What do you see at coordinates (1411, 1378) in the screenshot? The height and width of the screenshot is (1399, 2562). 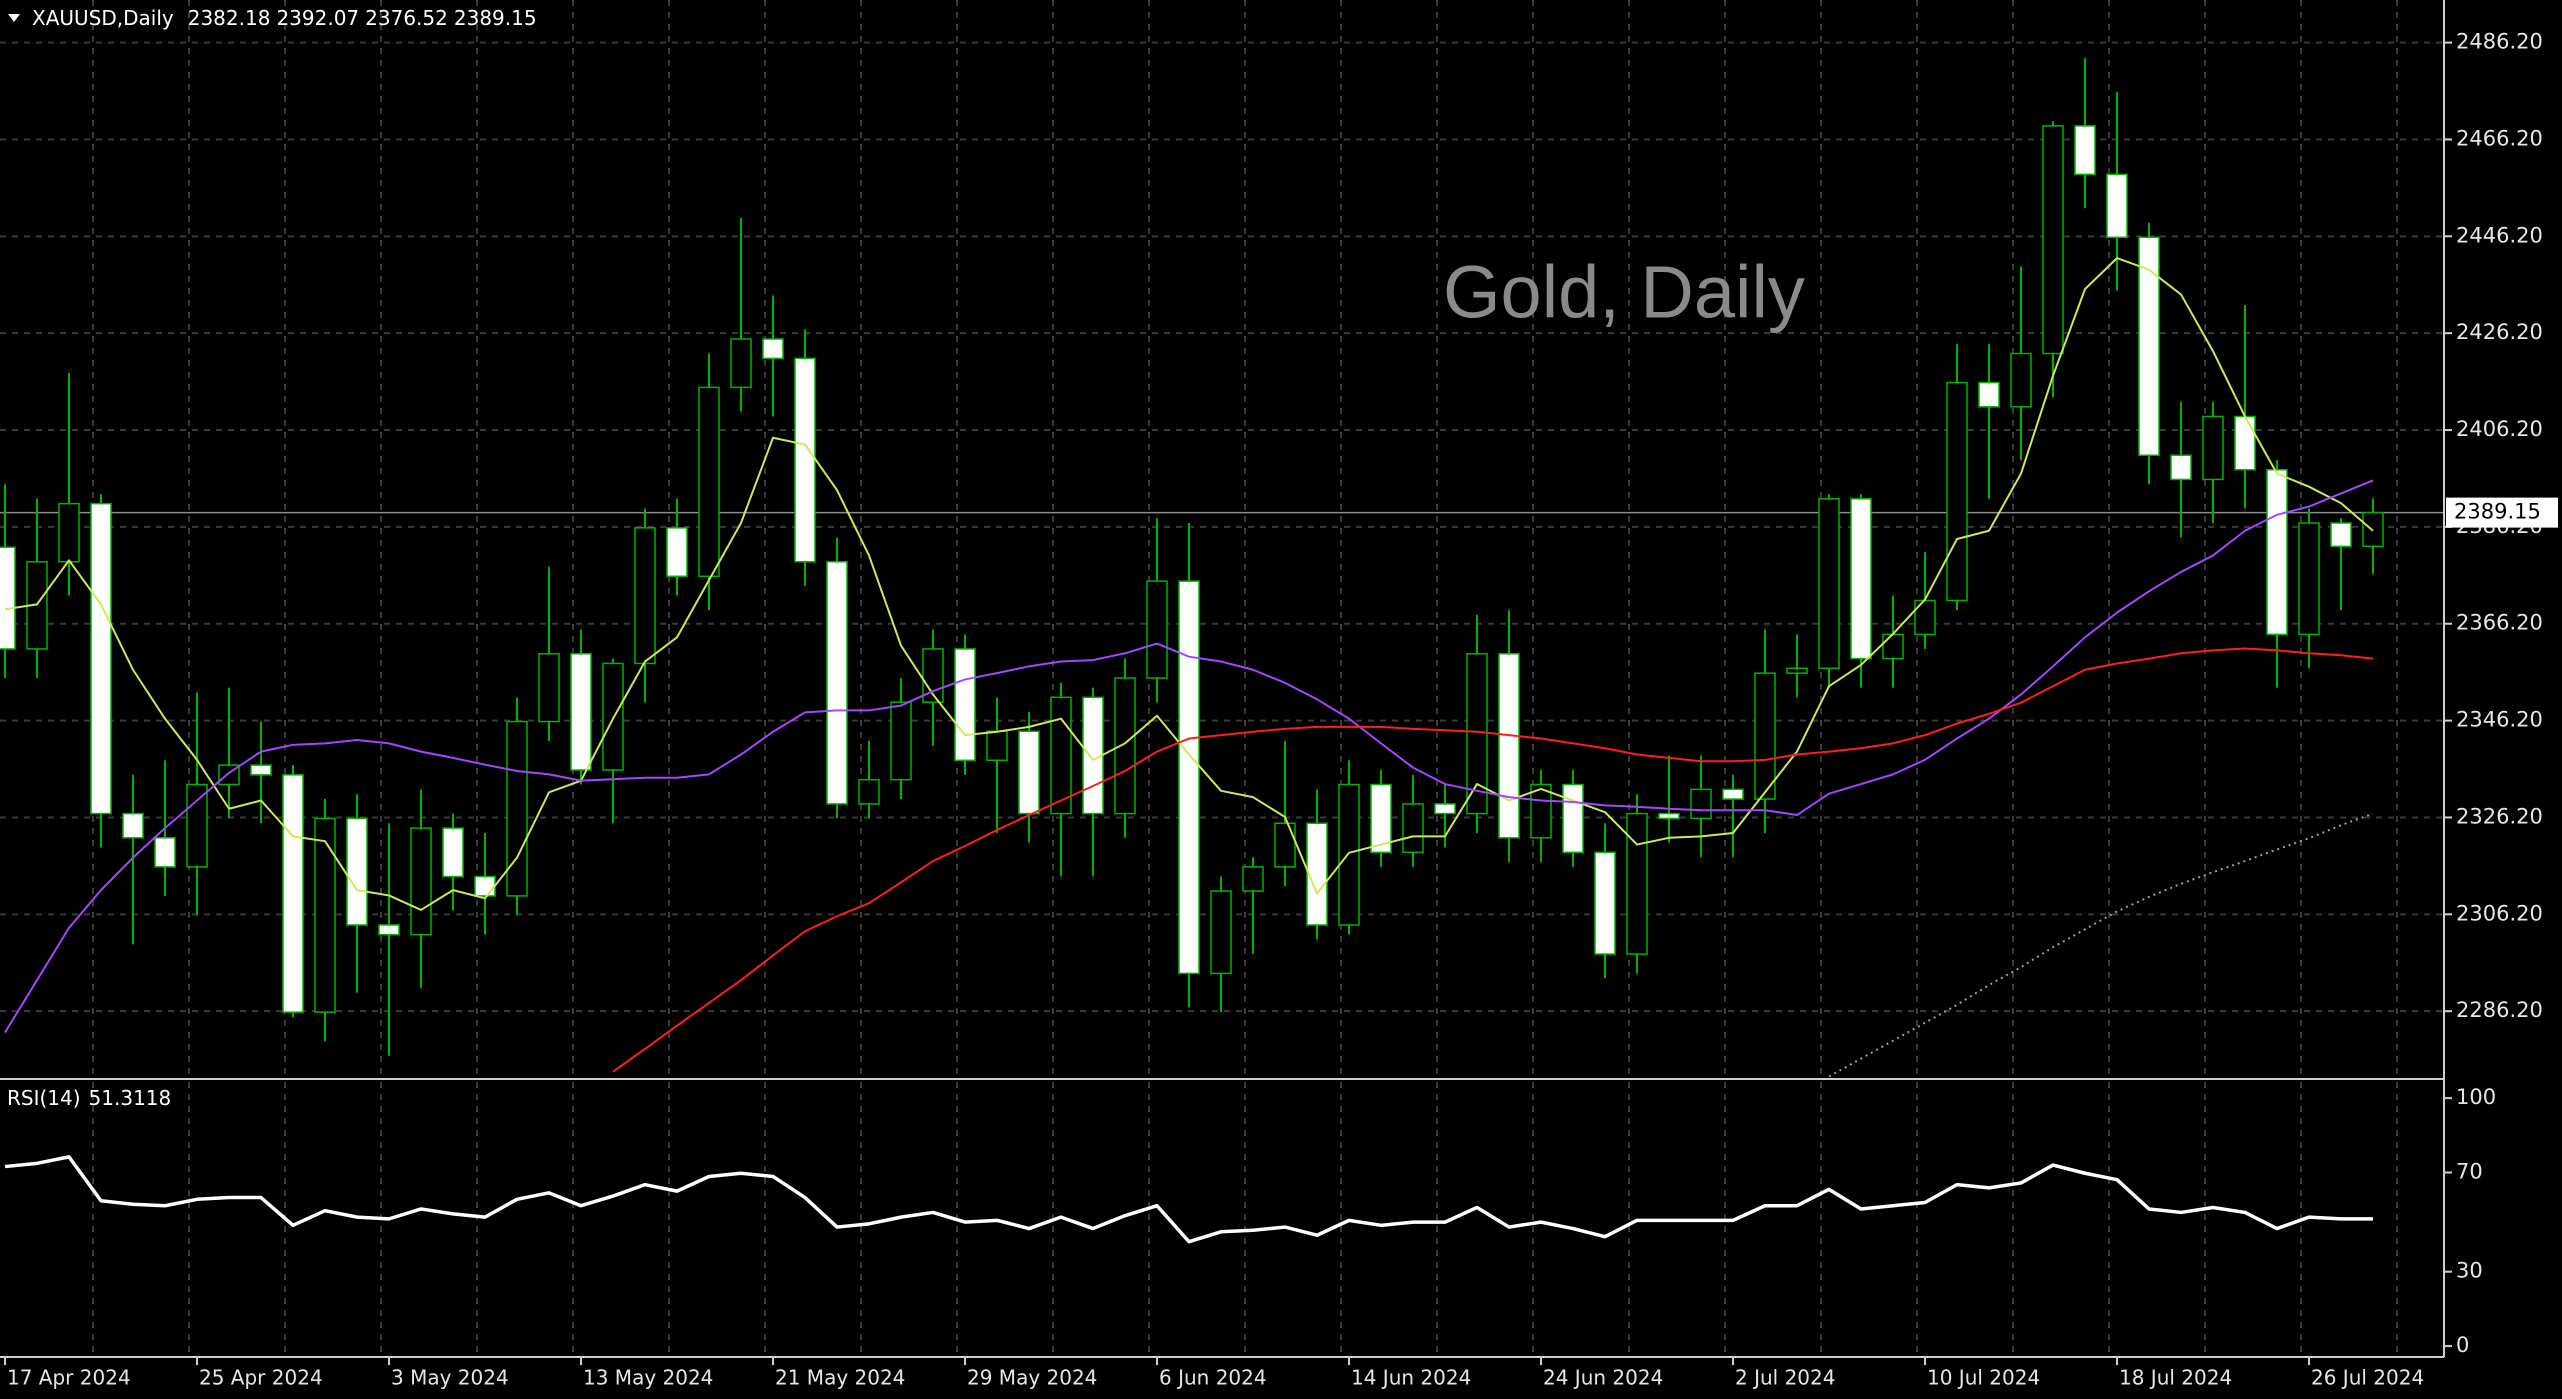 I see `x-tick-label: 14 Jun 2024` at bounding box center [1411, 1378].